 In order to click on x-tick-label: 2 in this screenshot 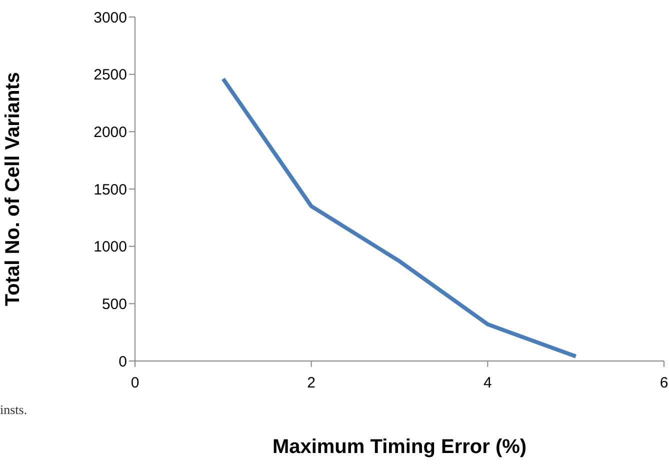, I will do `click(311, 383)`.